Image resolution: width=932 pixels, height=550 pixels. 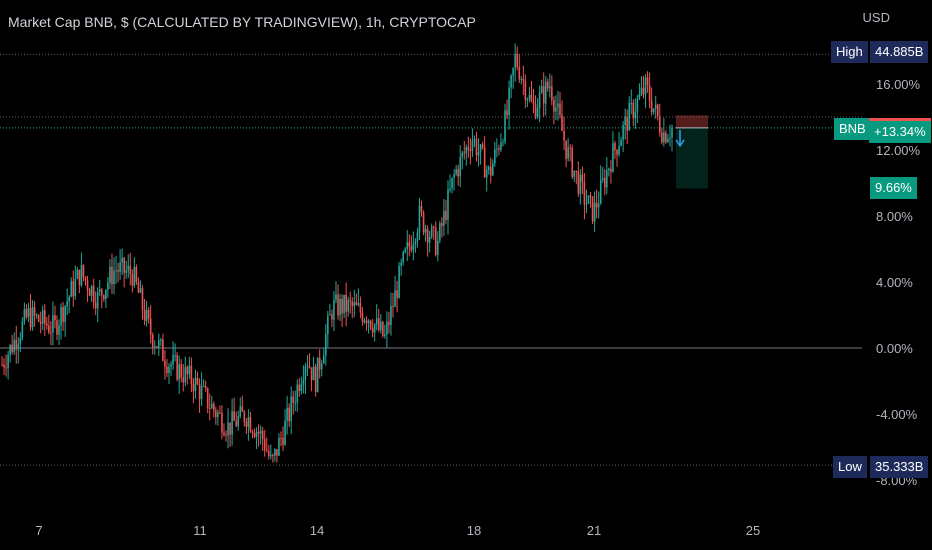 What do you see at coordinates (876, 17) in the screenshot?
I see `currency-label: USD` at bounding box center [876, 17].